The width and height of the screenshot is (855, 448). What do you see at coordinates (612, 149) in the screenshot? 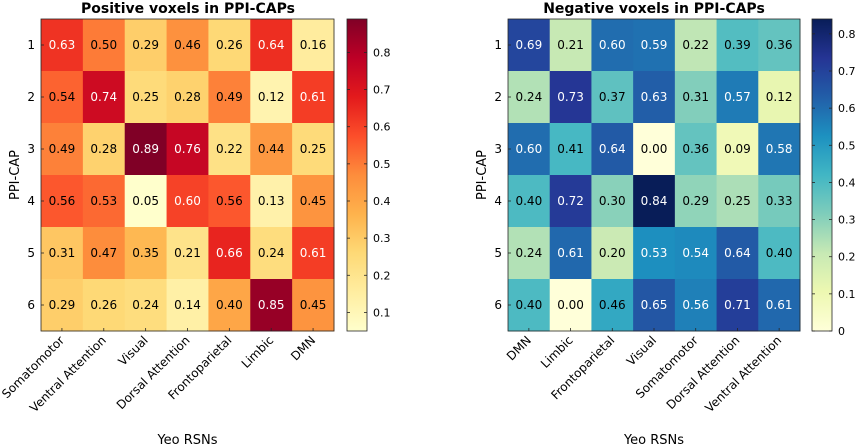
I see `chart2-cell-label: 0.64` at bounding box center [612, 149].